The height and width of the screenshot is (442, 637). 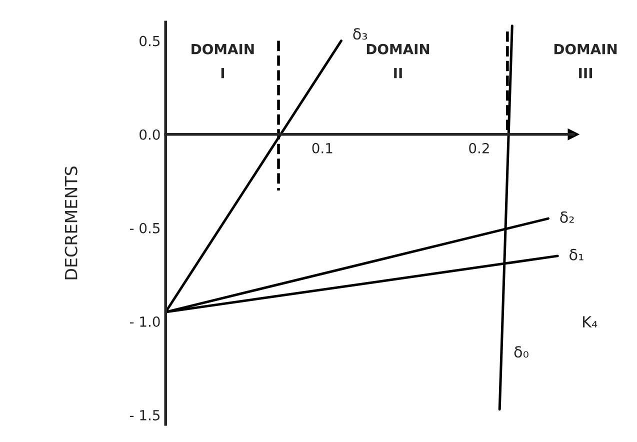 I want to click on y-tick-label: 0.0, so click(x=150, y=134).